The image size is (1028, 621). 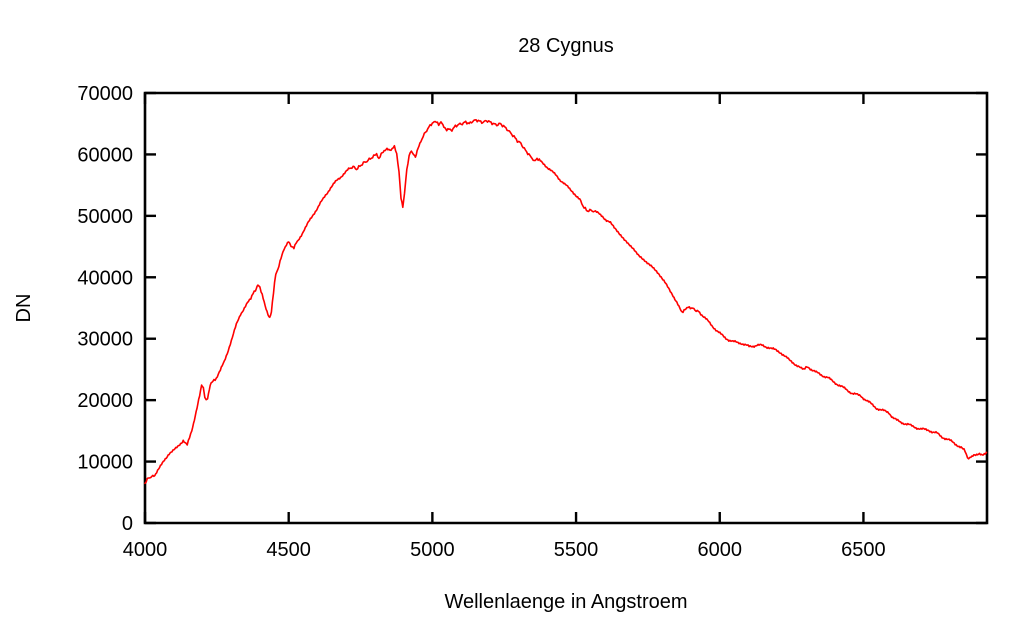 I want to click on y-axis-label: DN, so click(x=24, y=308).